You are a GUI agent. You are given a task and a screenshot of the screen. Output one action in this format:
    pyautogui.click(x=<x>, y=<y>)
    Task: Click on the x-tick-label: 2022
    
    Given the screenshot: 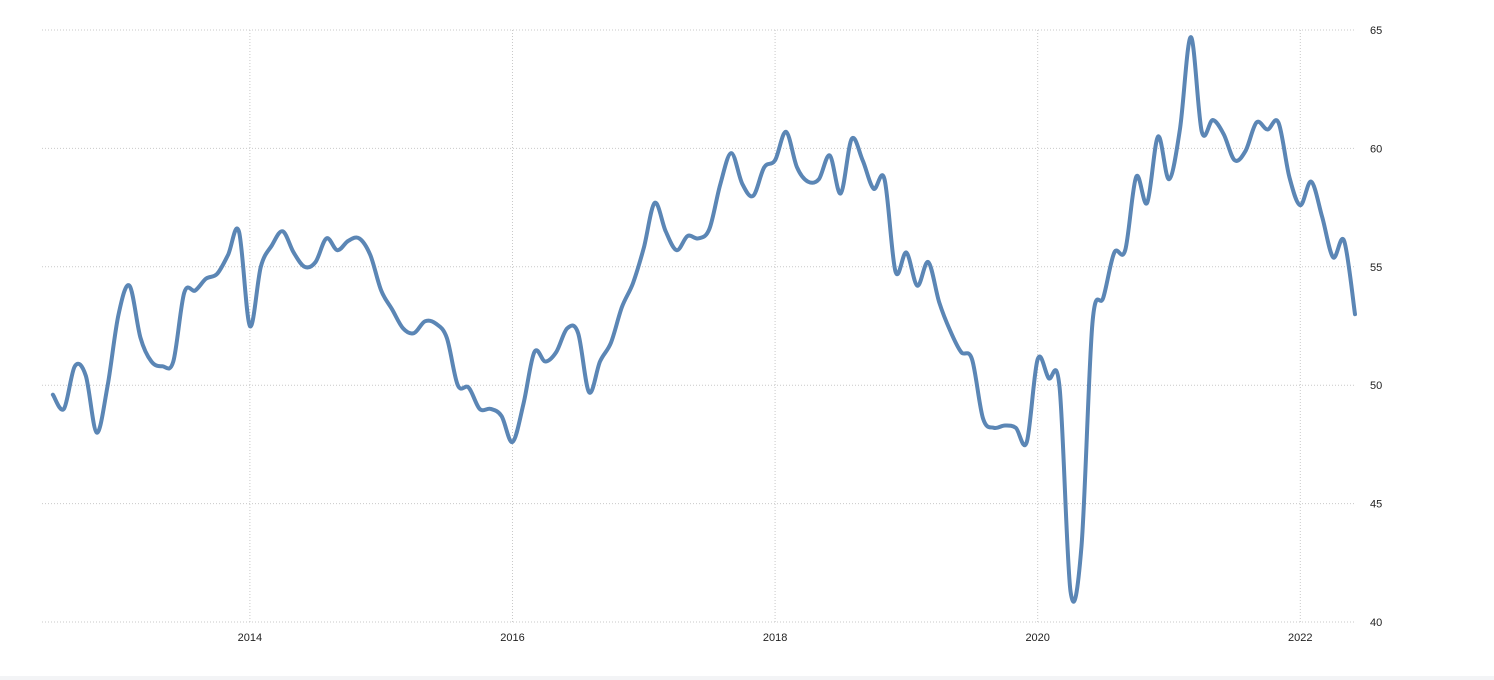 What is the action you would take?
    pyautogui.click(x=1300, y=638)
    